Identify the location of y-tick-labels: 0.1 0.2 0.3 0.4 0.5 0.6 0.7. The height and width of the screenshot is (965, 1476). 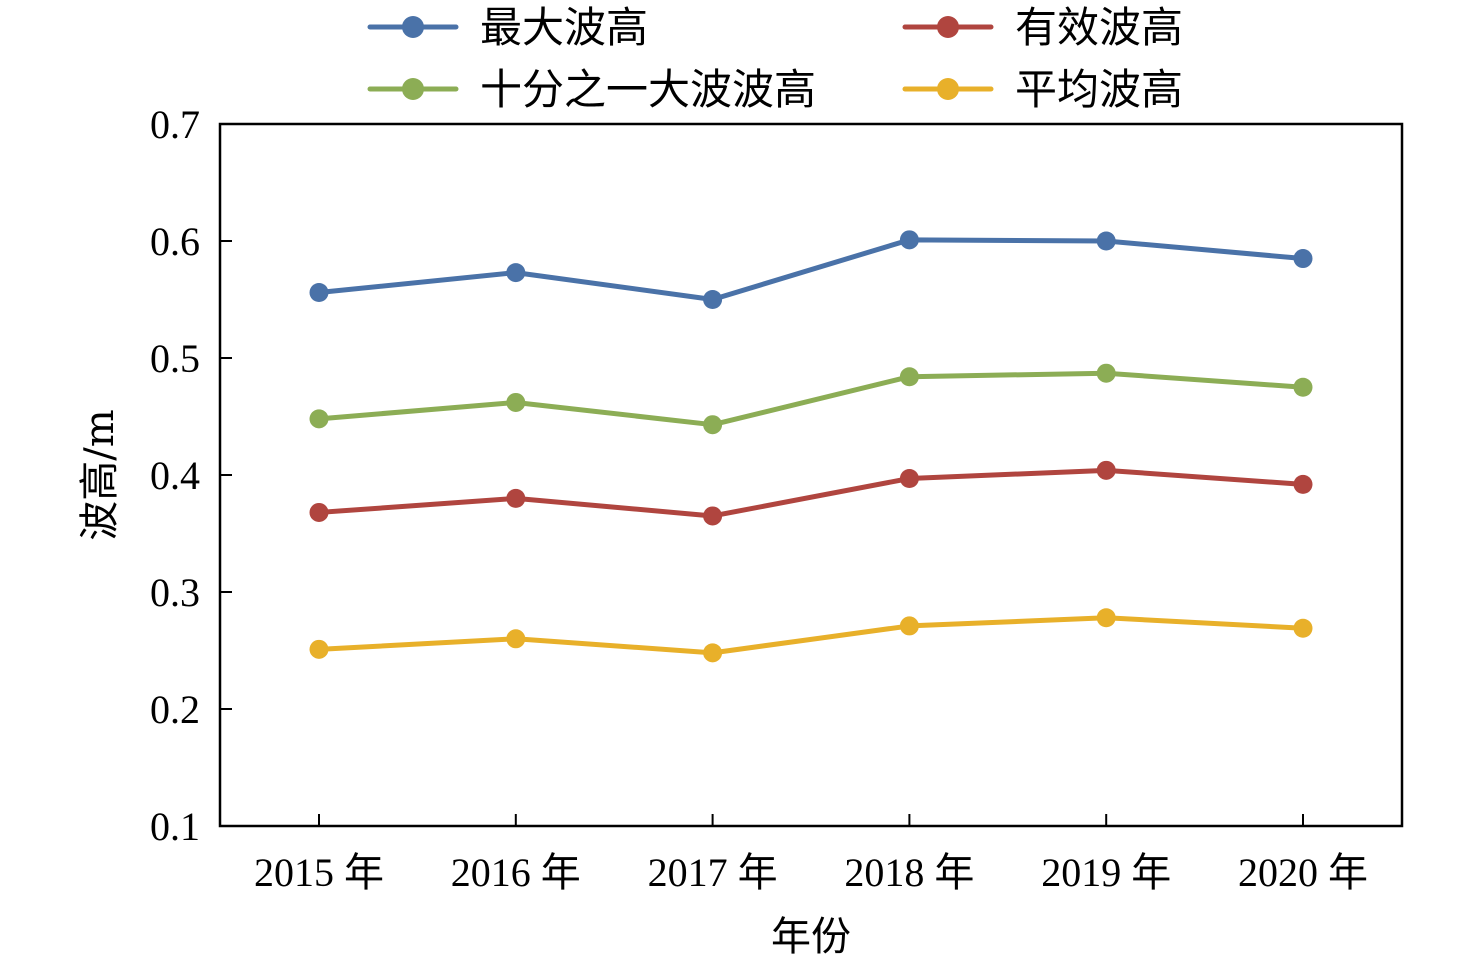
(175, 475).